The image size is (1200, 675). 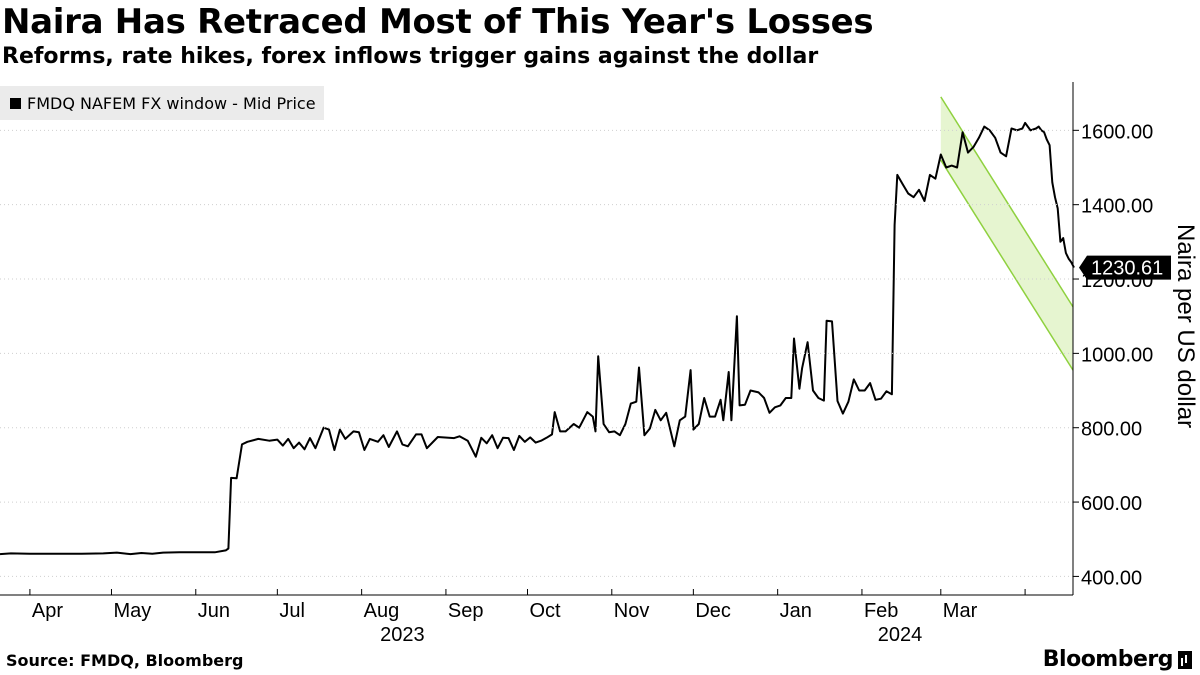 I want to click on y-tick-label: 800.00, so click(x=1111, y=430).